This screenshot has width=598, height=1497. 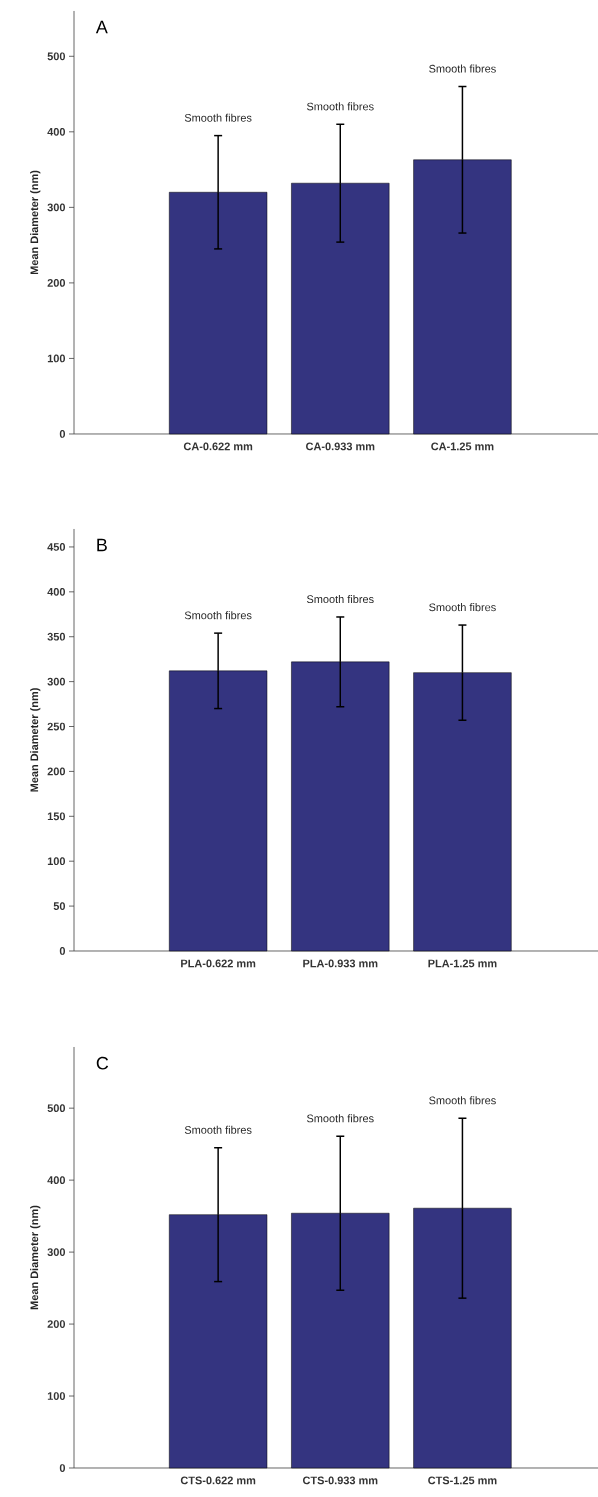 I want to click on y-tick-label: 150, so click(x=56, y=816).